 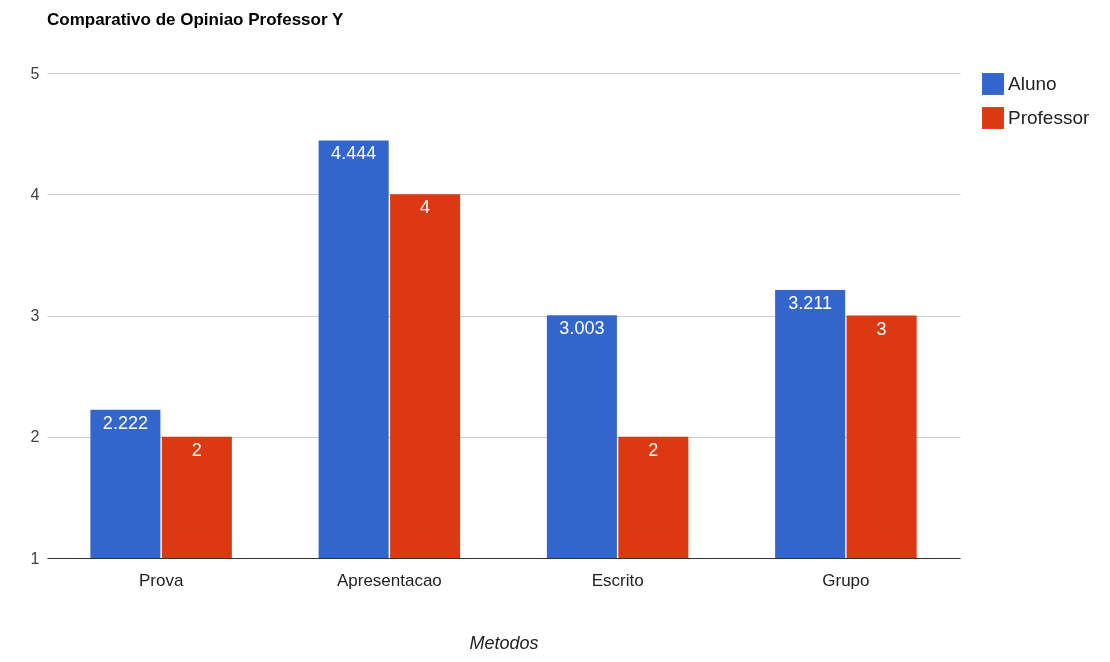 I want to click on data-label: 4, so click(x=425, y=207).